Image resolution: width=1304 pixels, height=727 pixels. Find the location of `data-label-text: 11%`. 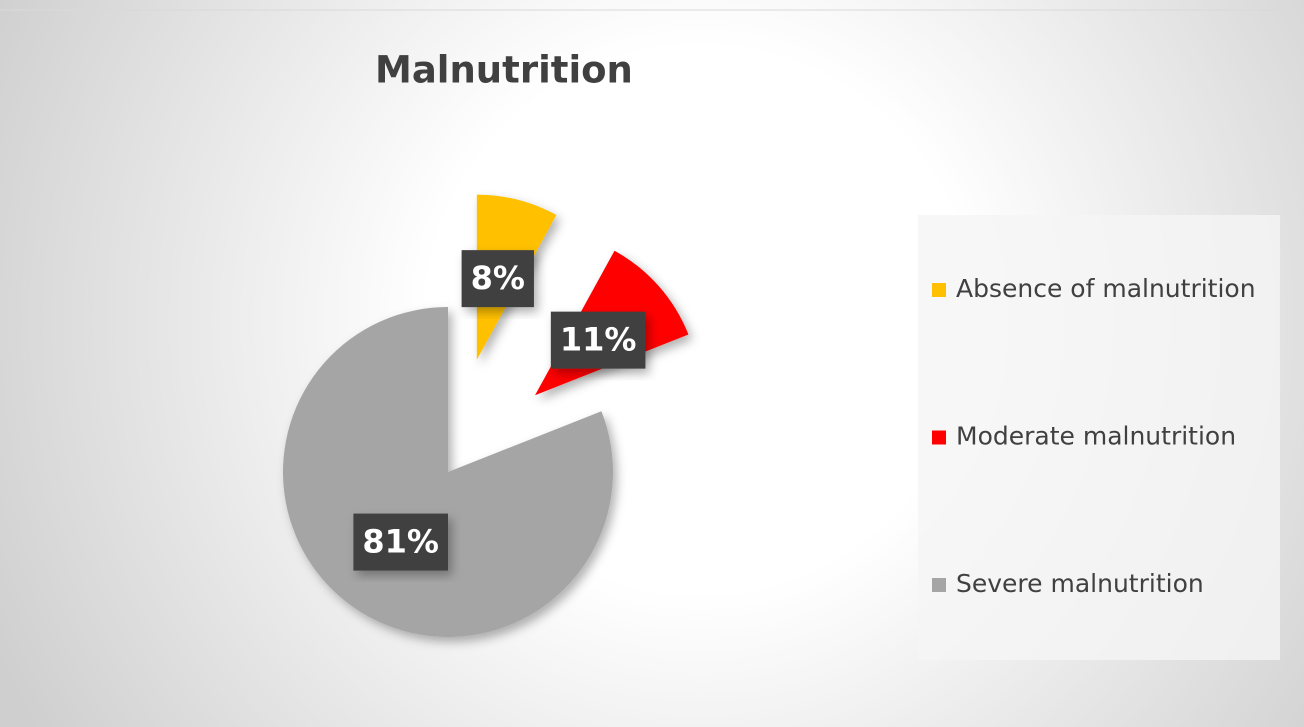

data-label-text: 11% is located at coordinates (598, 340).